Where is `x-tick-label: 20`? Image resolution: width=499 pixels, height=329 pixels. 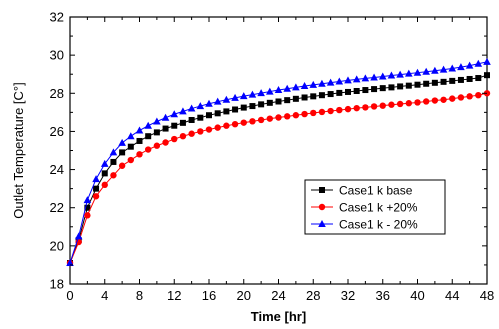
x-tick-label: 20 is located at coordinates (244, 295).